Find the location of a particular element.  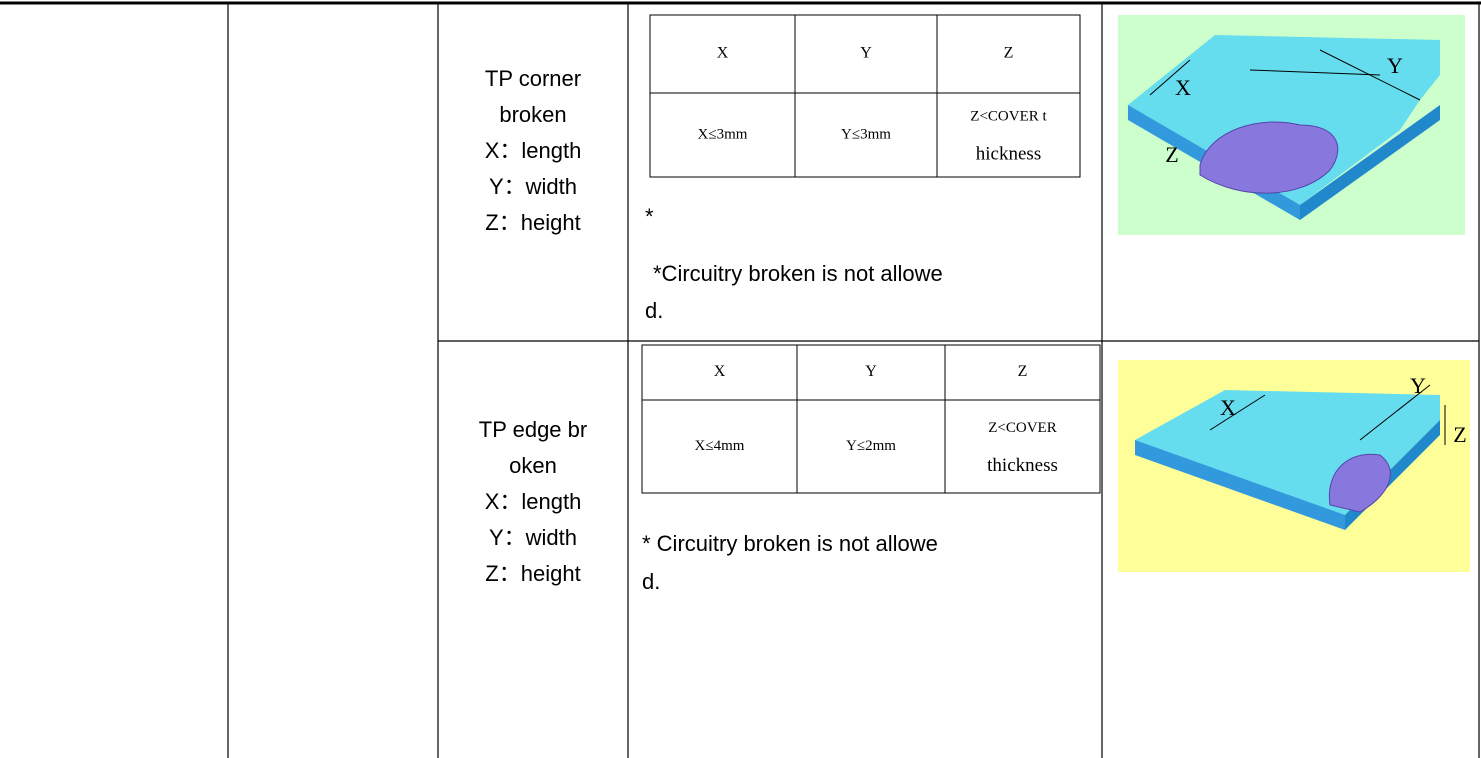

note-text: *Circuitry broken is not allowe is located at coordinates (798, 273).